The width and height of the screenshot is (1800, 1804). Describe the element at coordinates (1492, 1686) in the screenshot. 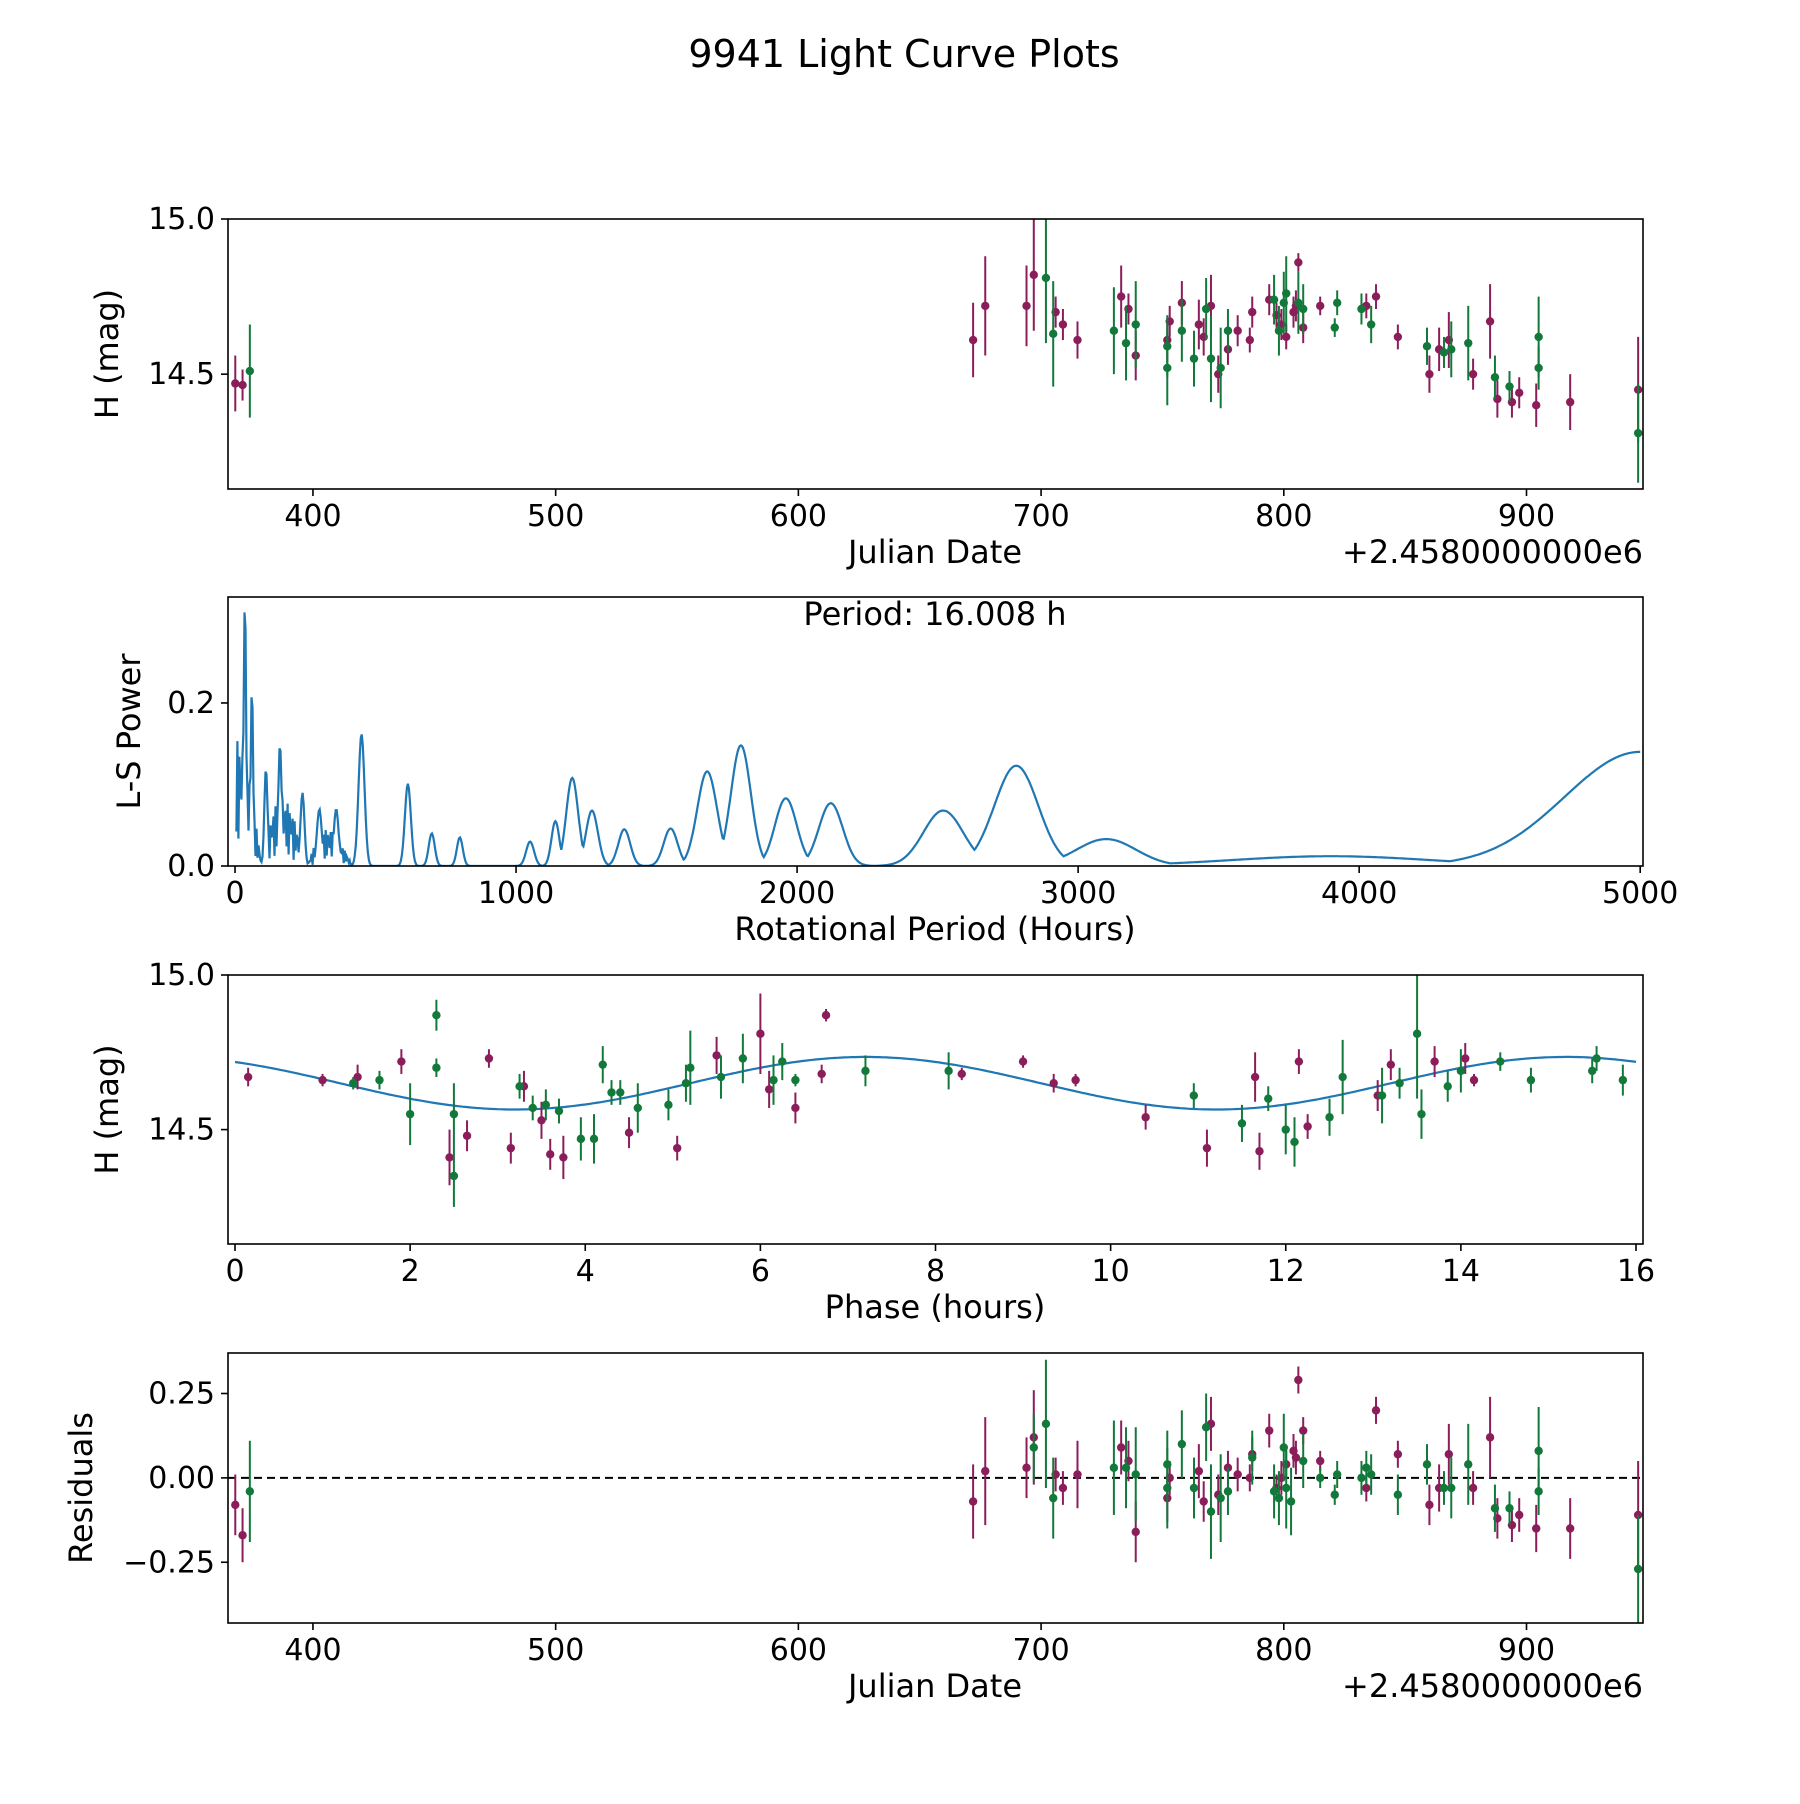

I see `x-offset-label: +2.4580000000e6` at that location.